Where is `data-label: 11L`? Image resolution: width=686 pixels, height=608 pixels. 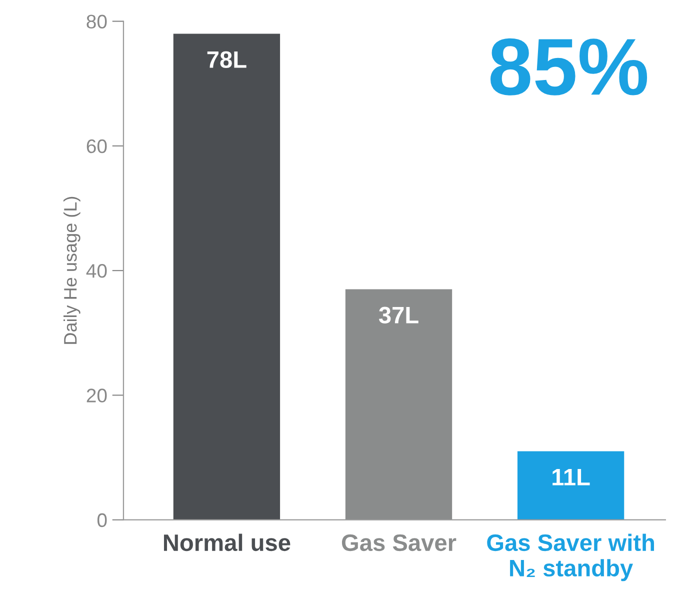 data-label: 11L is located at coordinates (571, 477).